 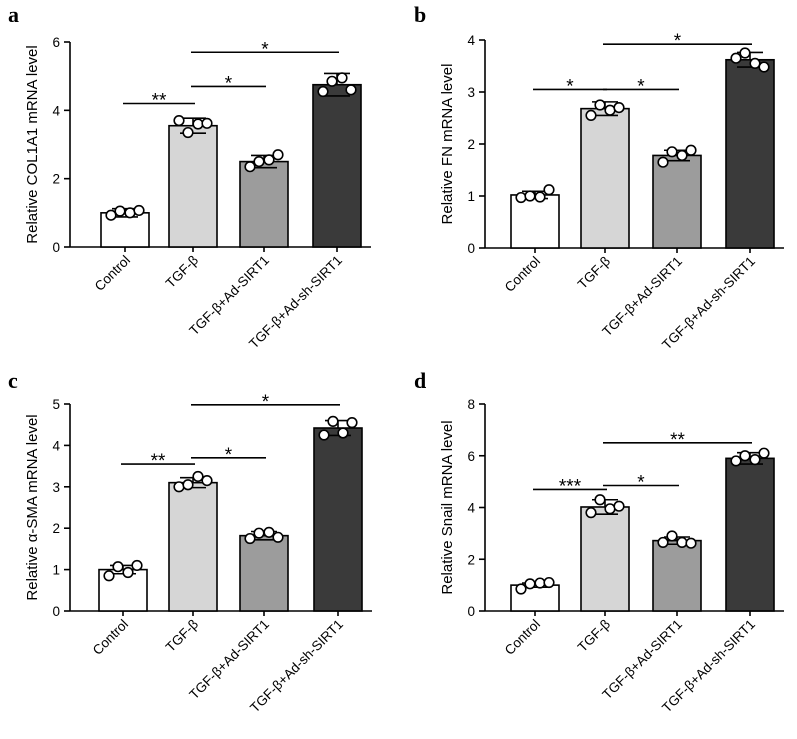 I want to click on y-axis-label: Relative α-SMA mRNA level, so click(x=32, y=507).